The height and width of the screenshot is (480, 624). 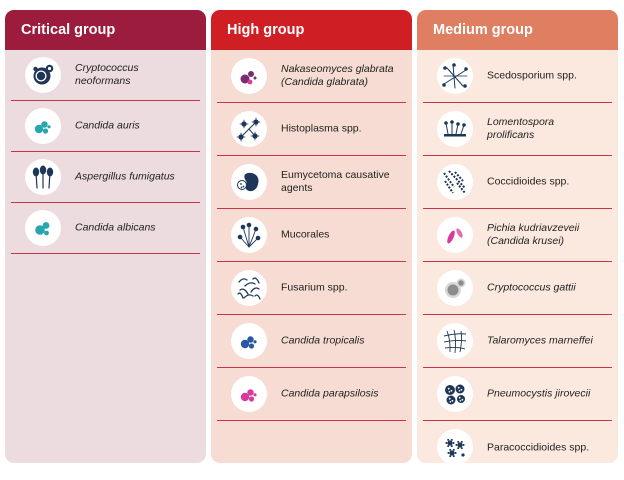 I want to click on list-item: Talaromyces marneffei, so click(x=517, y=341).